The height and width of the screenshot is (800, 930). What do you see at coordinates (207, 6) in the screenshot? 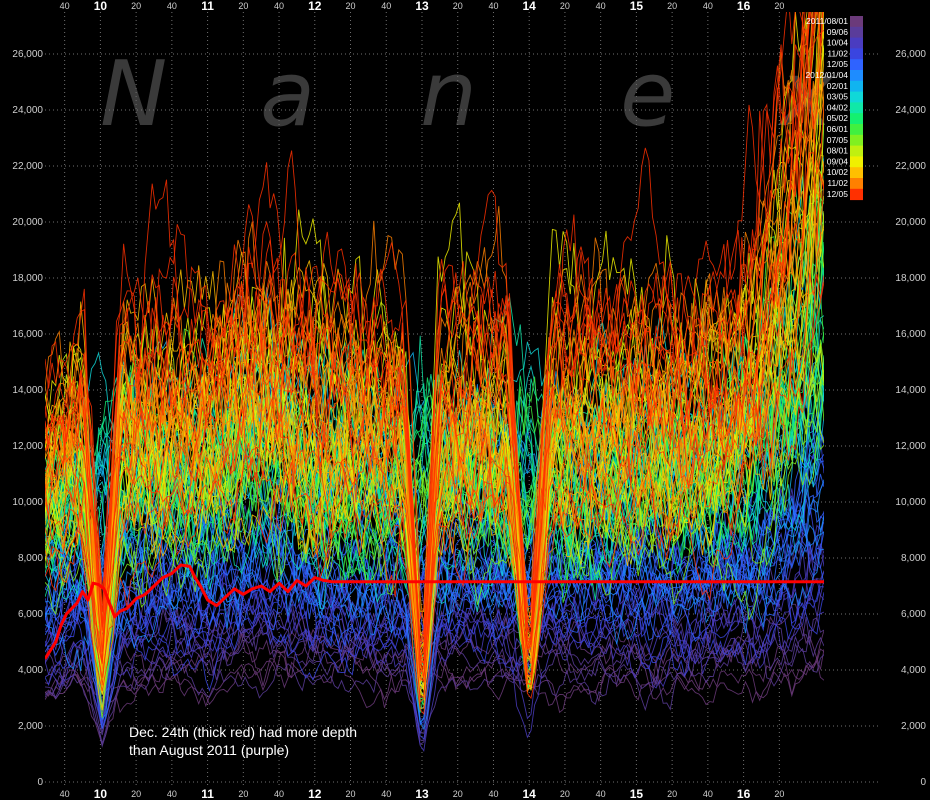
I see `x-hour-label-top: 11` at bounding box center [207, 6].